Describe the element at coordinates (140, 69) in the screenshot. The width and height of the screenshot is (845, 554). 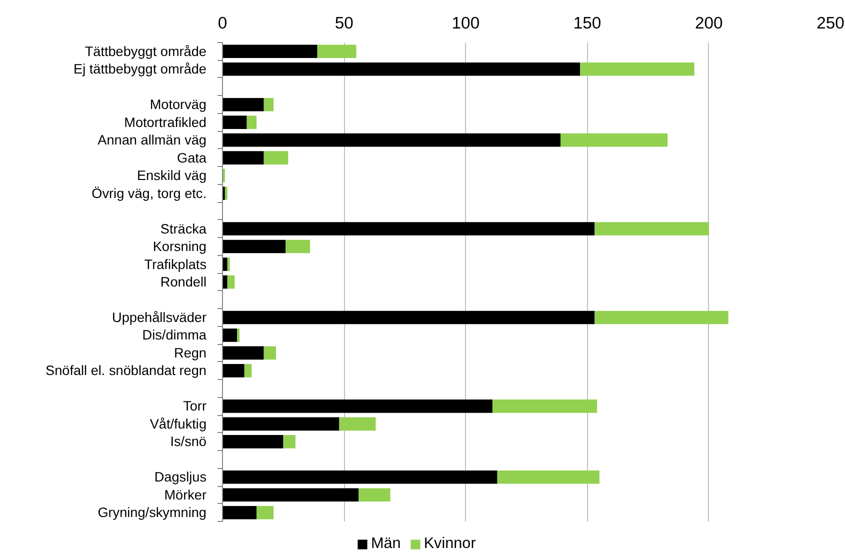
I see `y-tick-label: Ej tättbebyggt område` at that location.